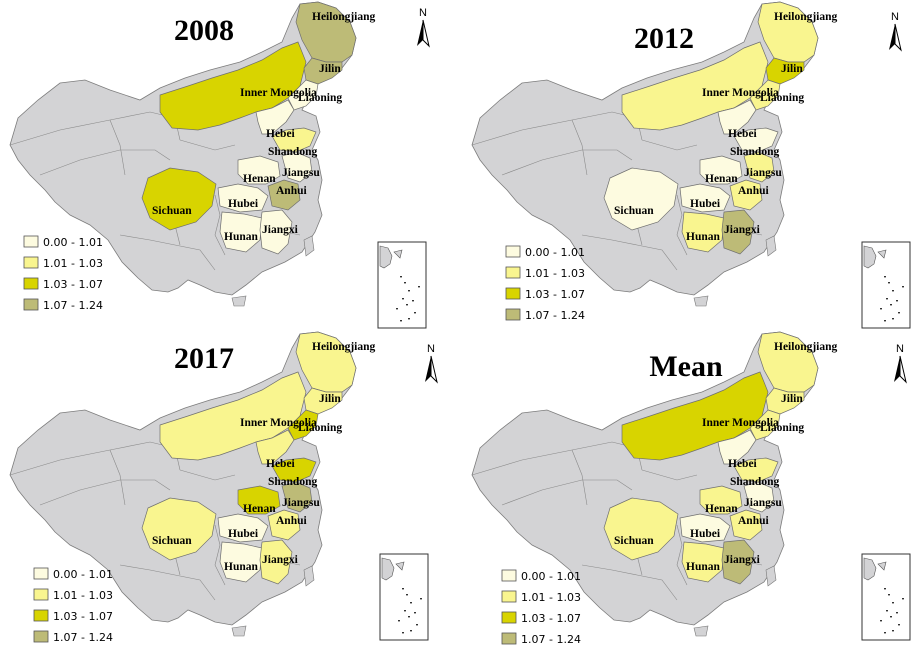 This screenshot has width=920, height=657. What do you see at coordinates (204, 358) in the screenshot?
I see `panel-title: 2017` at bounding box center [204, 358].